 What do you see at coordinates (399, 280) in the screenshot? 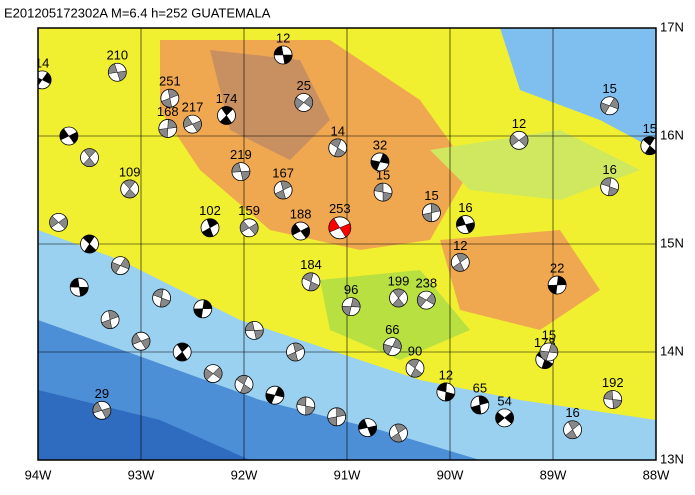
I see `depth-label: 199` at bounding box center [399, 280].